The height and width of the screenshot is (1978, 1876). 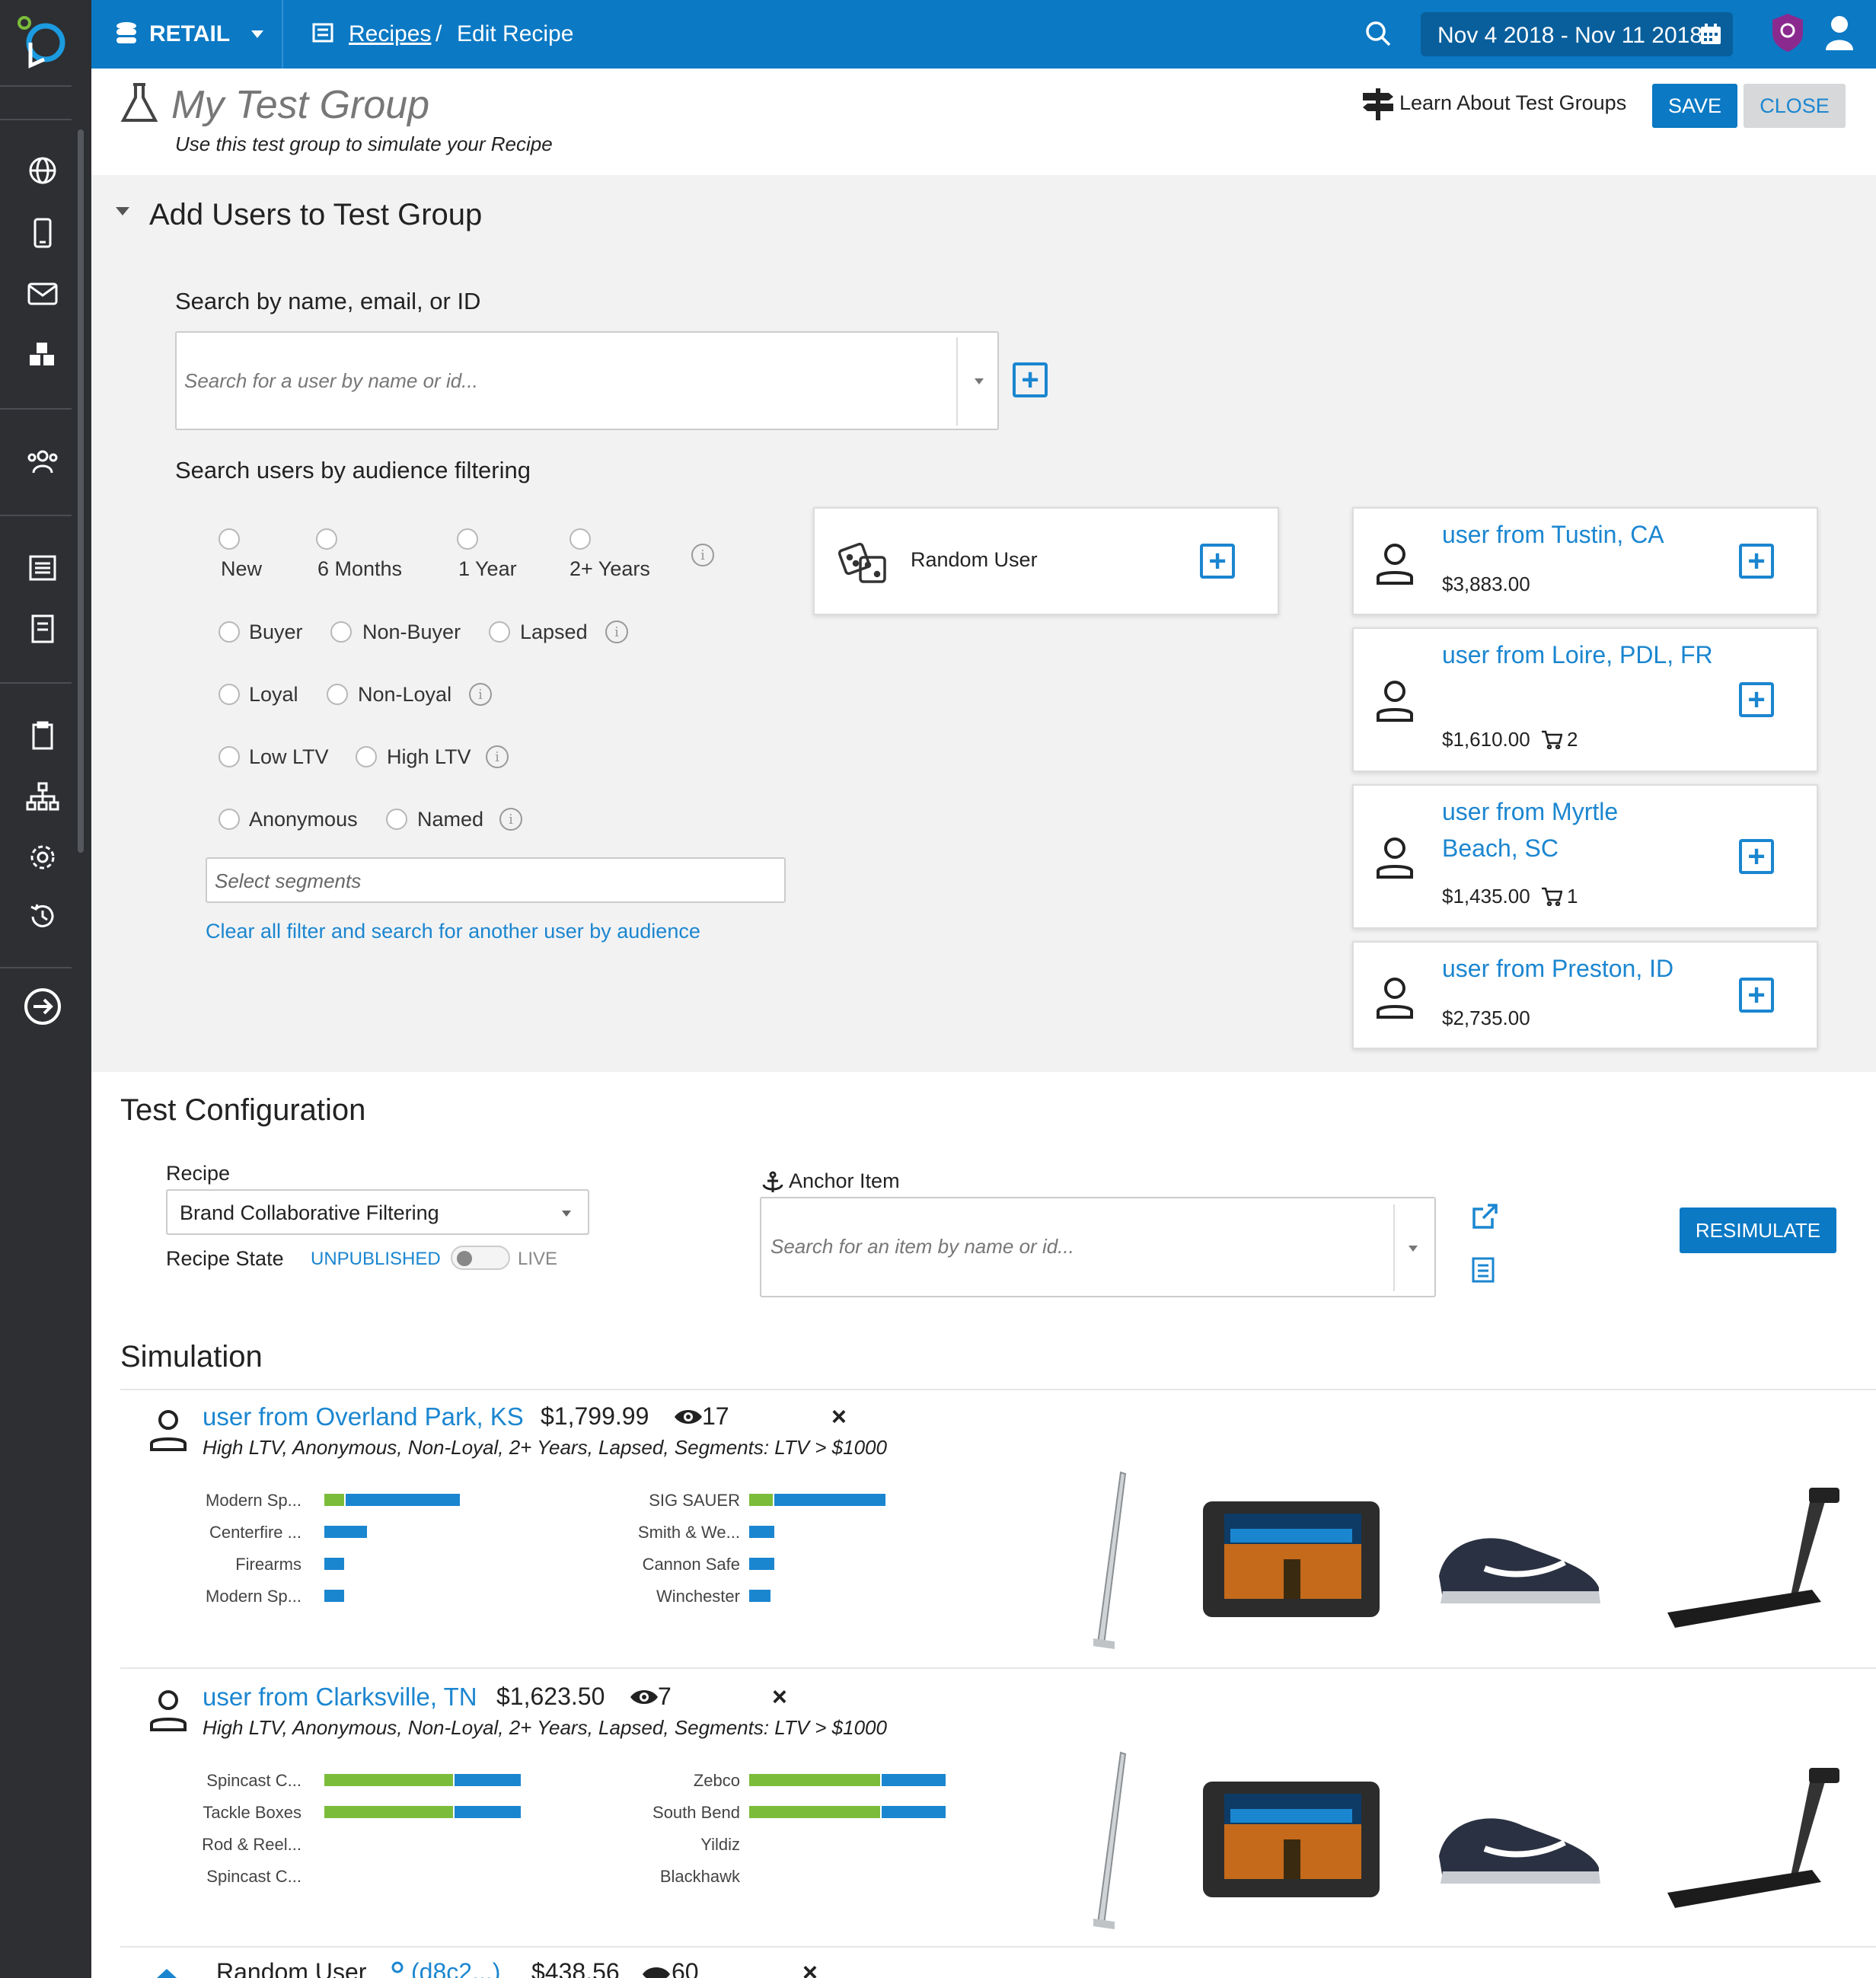 I want to click on resimulate-button: RESIMULATE, so click(x=1758, y=1230).